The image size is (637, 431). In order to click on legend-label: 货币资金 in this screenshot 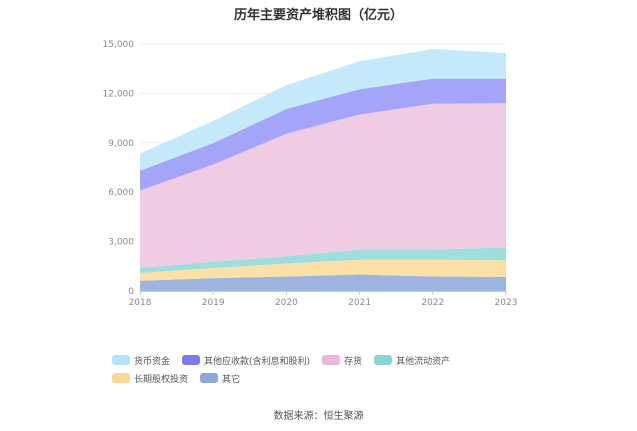, I will do `click(152, 361)`.